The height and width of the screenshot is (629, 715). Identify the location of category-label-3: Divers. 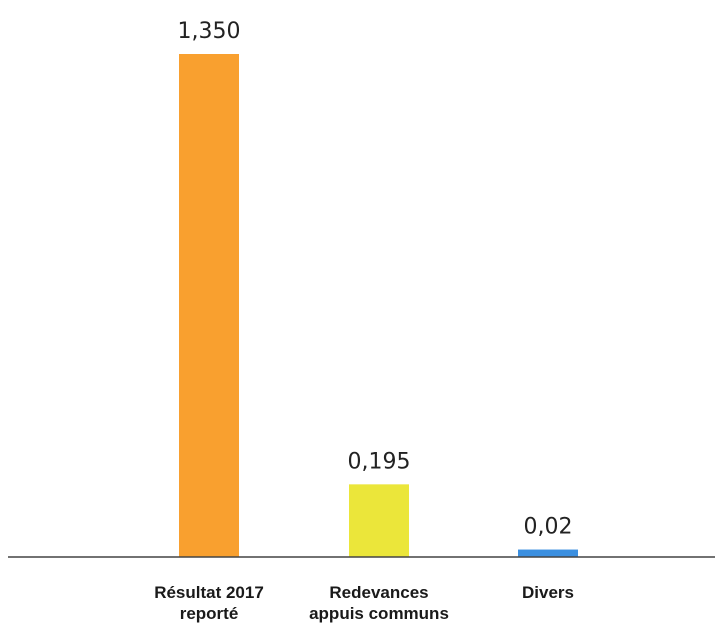
(548, 592).